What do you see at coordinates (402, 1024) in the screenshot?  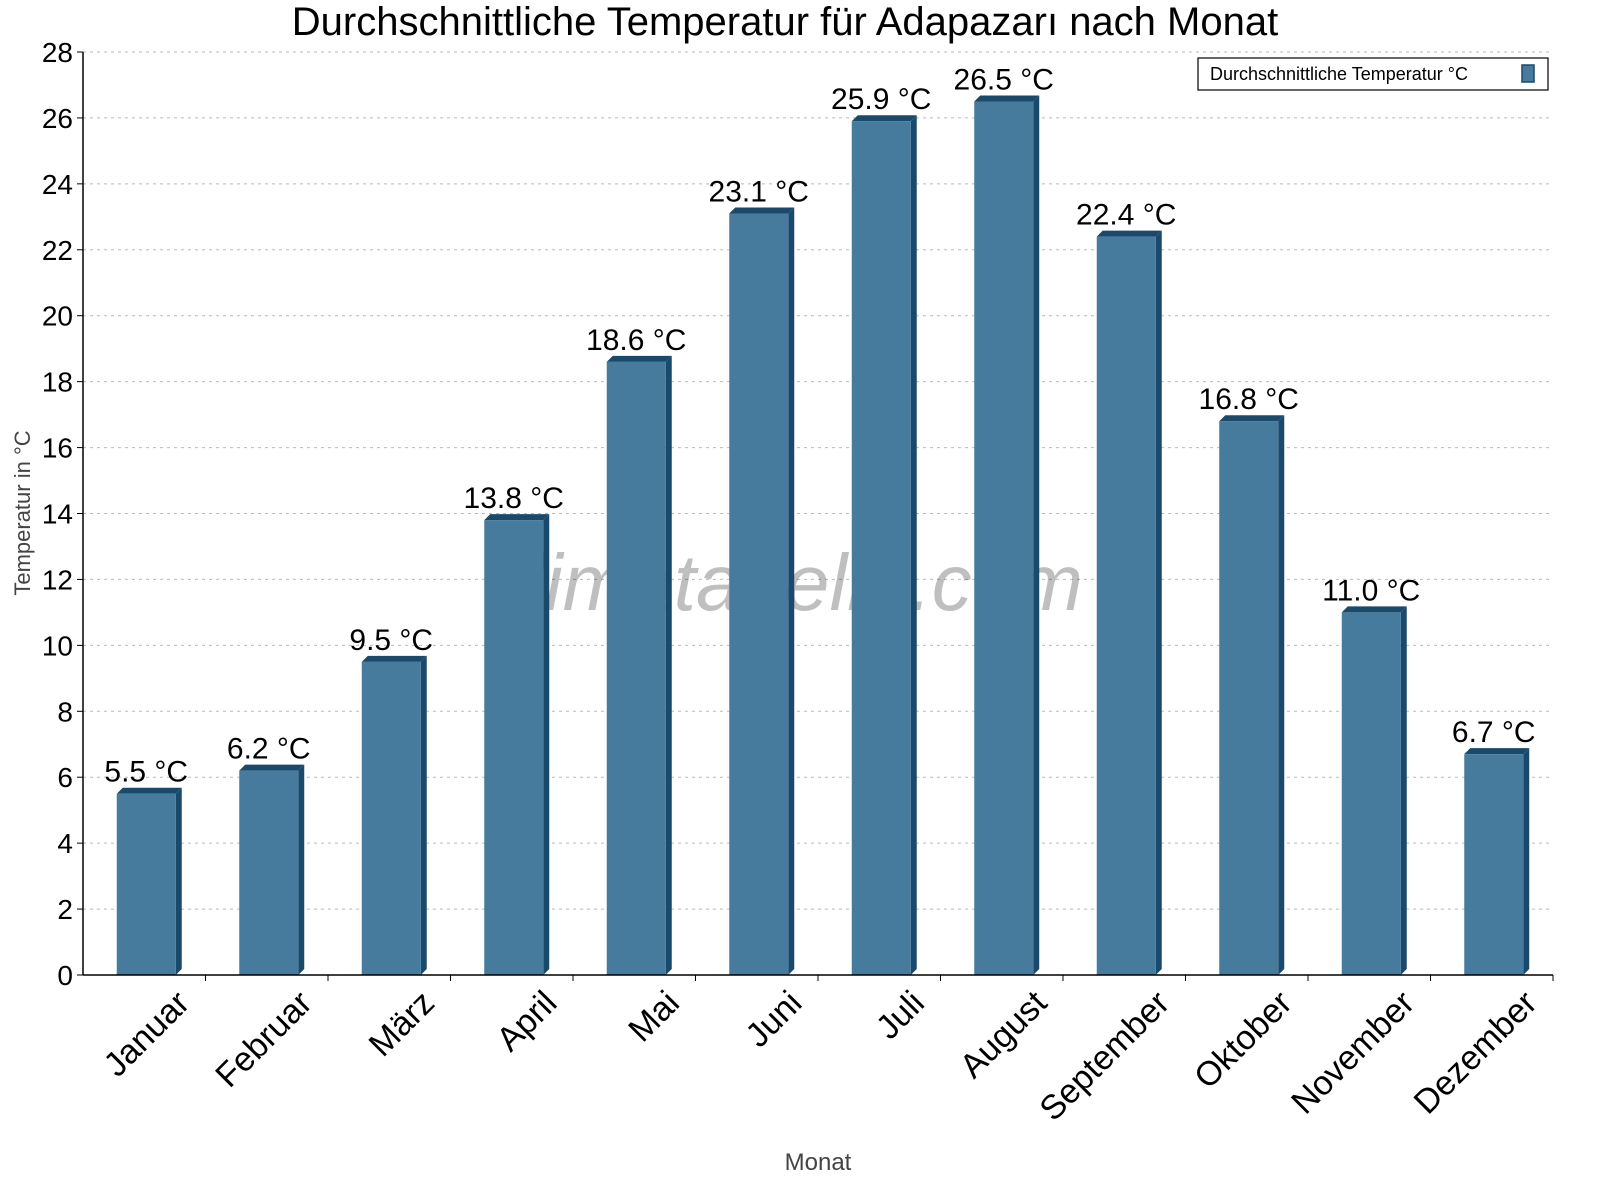 I see `x-tick-label: März` at bounding box center [402, 1024].